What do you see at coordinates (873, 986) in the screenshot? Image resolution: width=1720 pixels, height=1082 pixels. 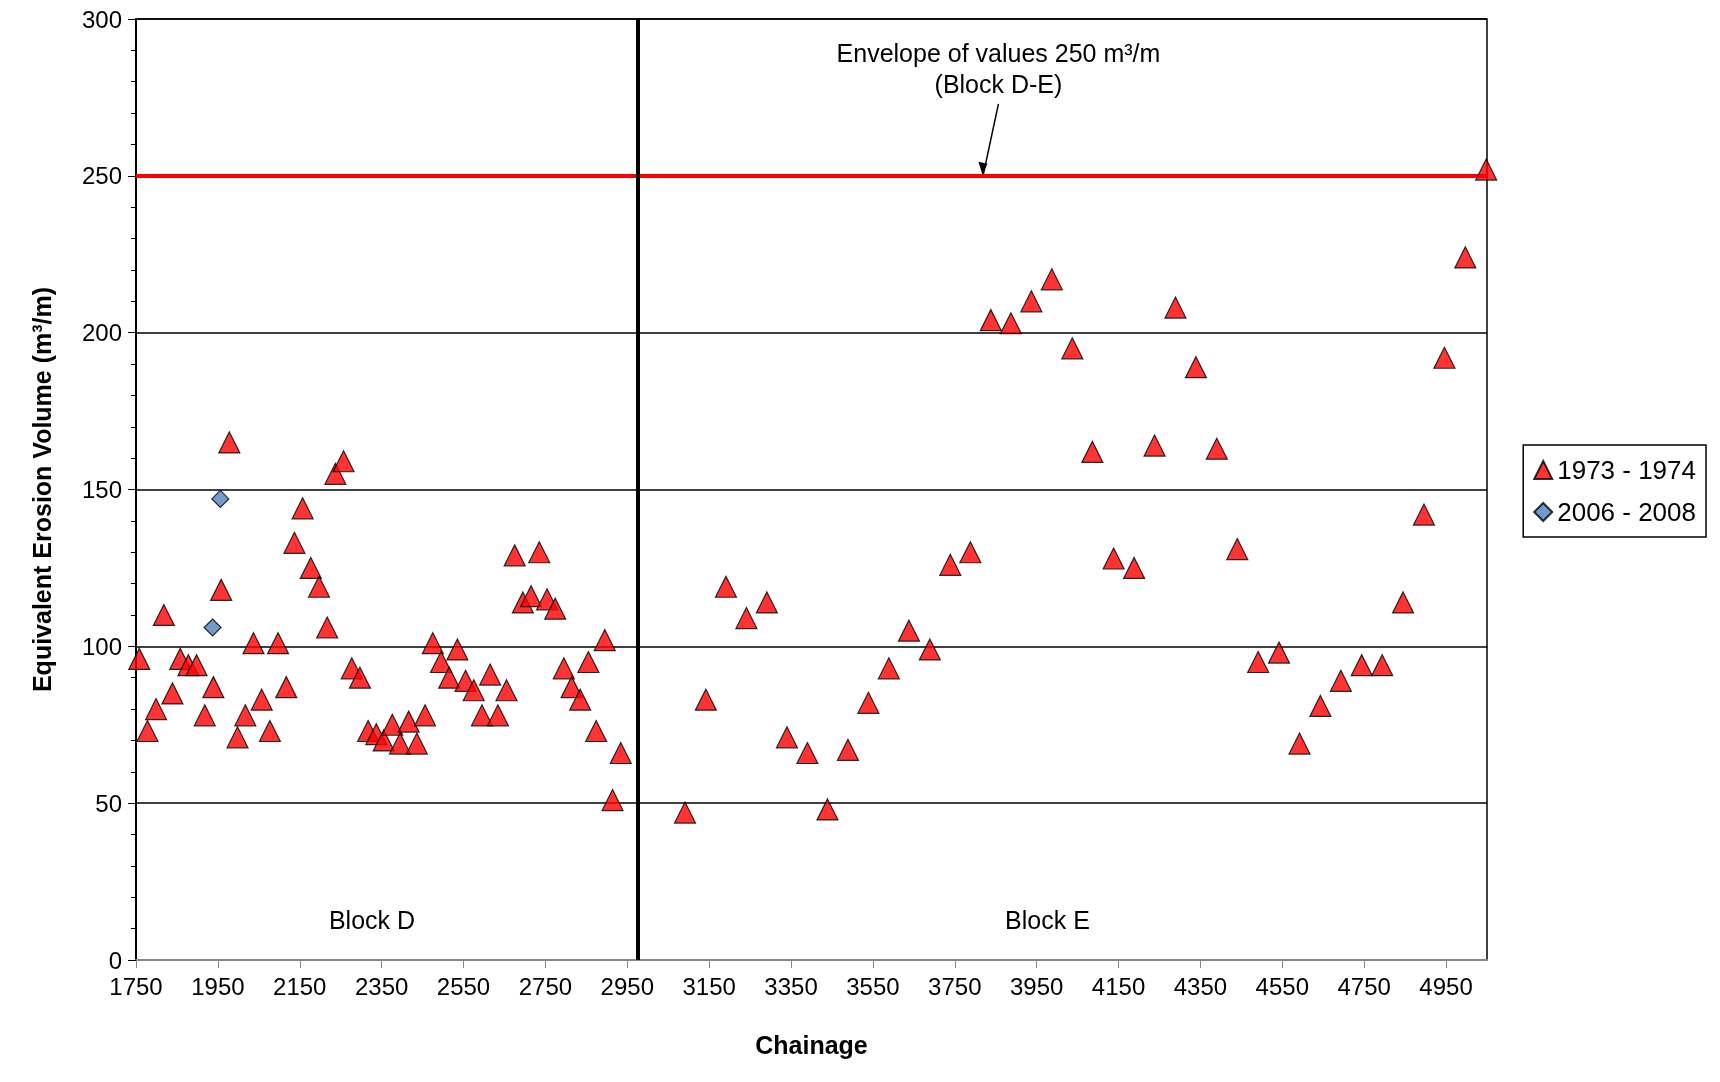 I see `x-tick-label: 3550` at bounding box center [873, 986].